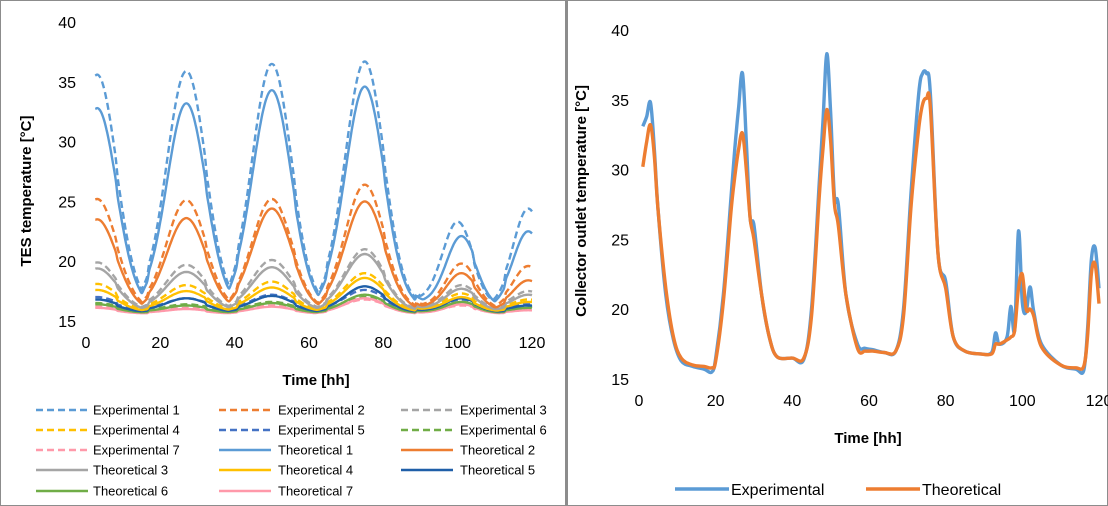  I want to click on legend-label-experimental-5: Experimental 5, so click(321, 430).